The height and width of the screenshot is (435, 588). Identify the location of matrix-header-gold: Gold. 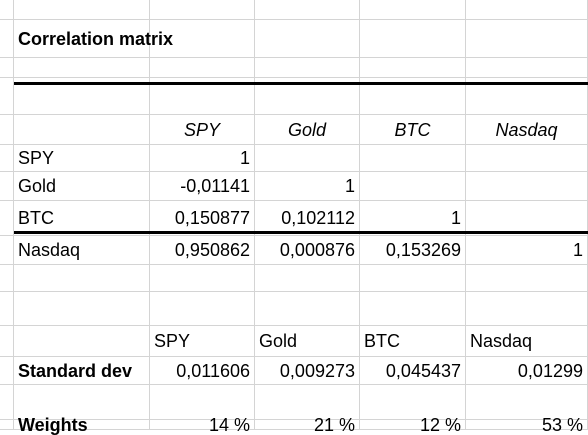
(307, 130).